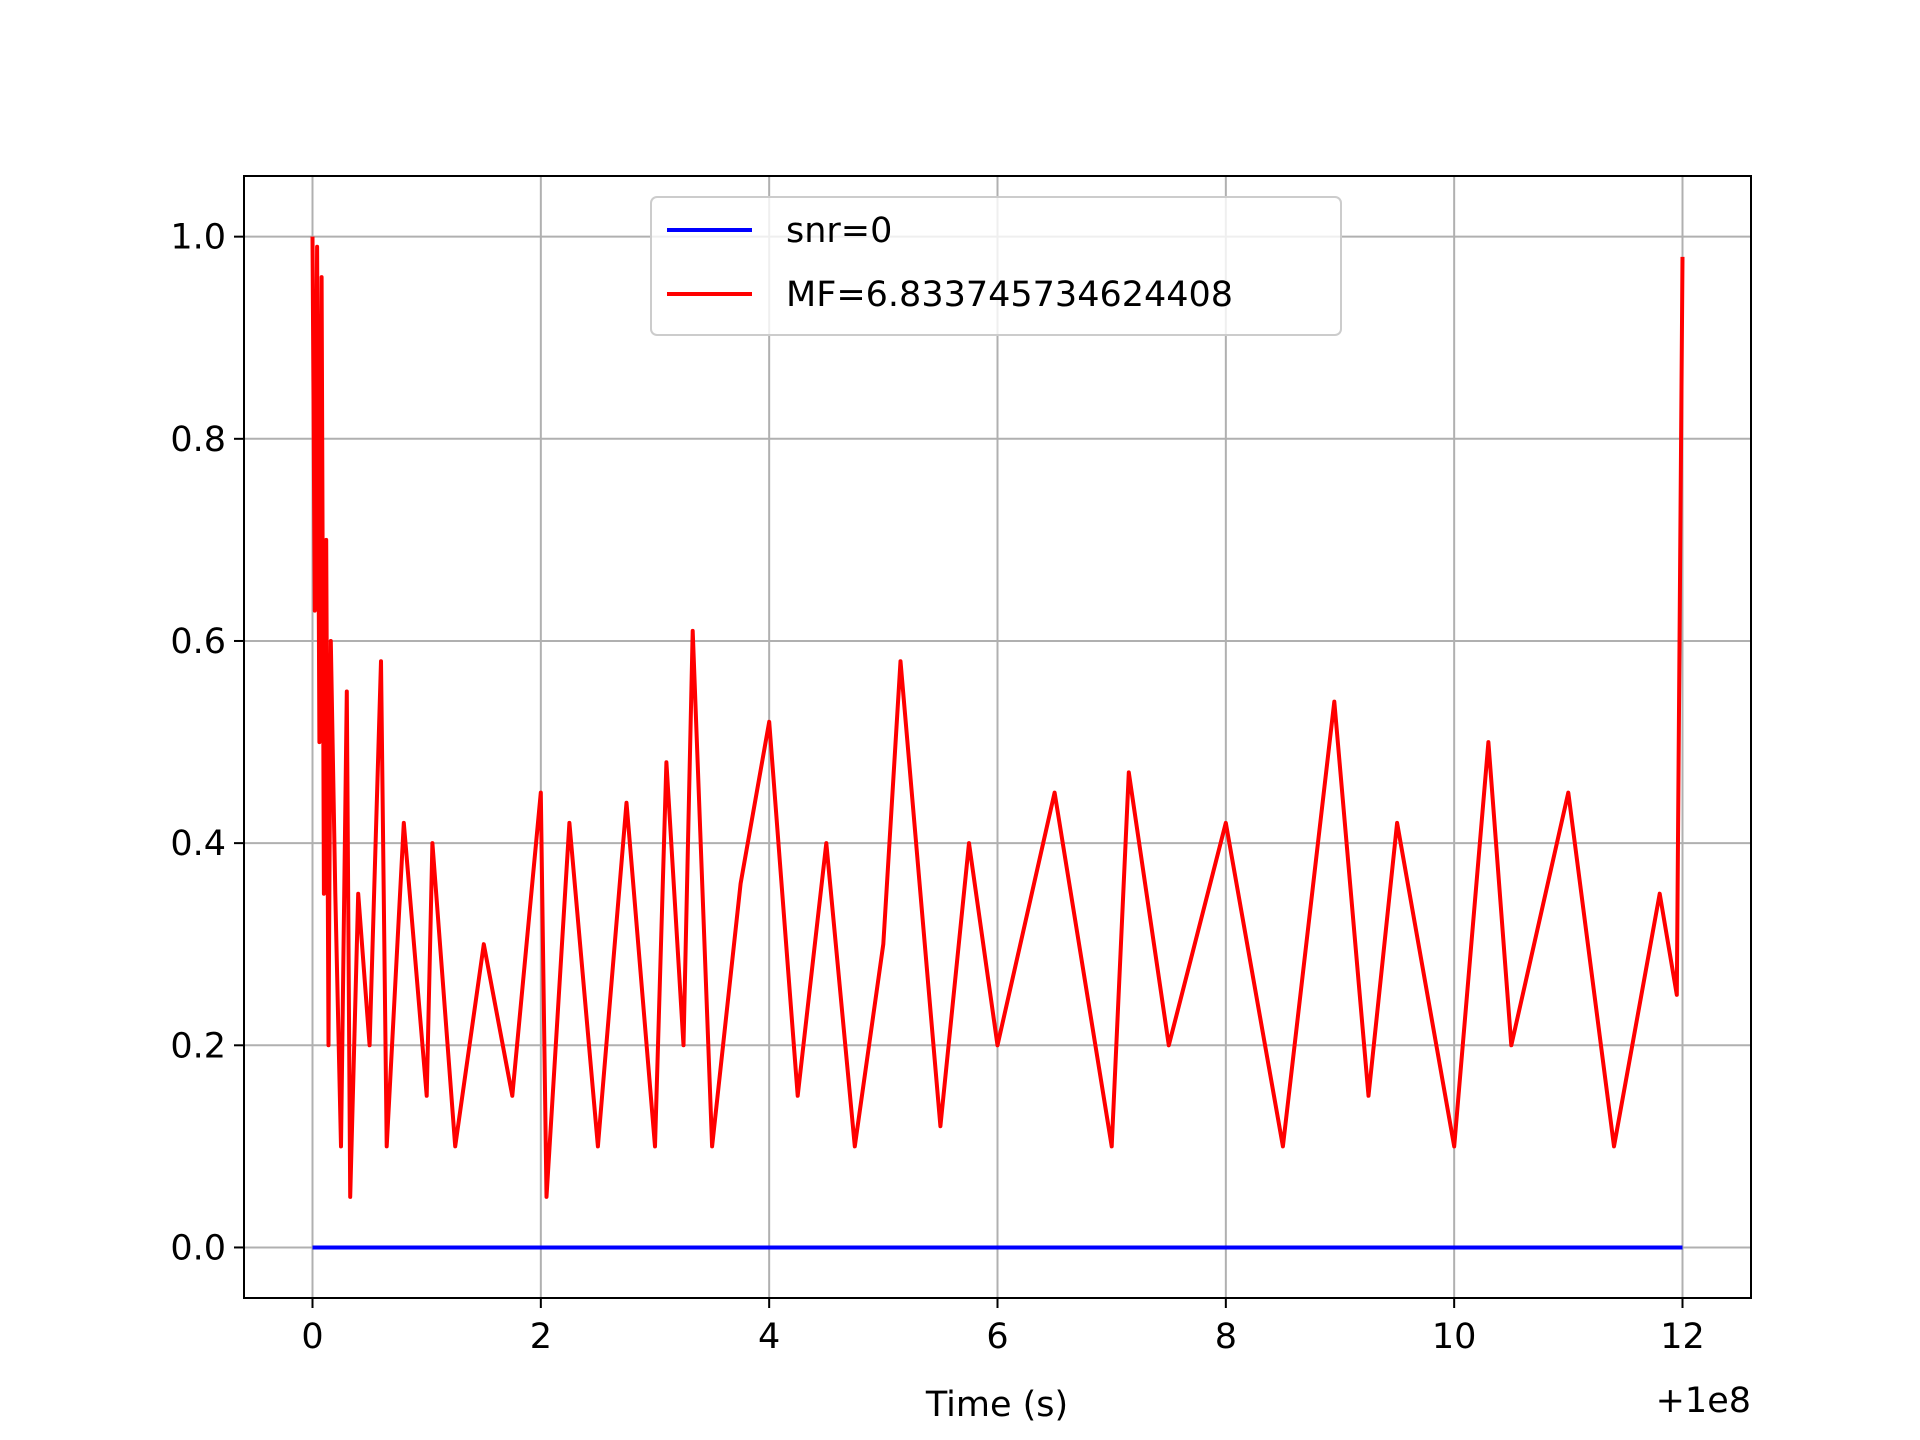 This screenshot has width=1920, height=1440. What do you see at coordinates (198, 1046) in the screenshot?
I see `y-tick-label: 0.2` at bounding box center [198, 1046].